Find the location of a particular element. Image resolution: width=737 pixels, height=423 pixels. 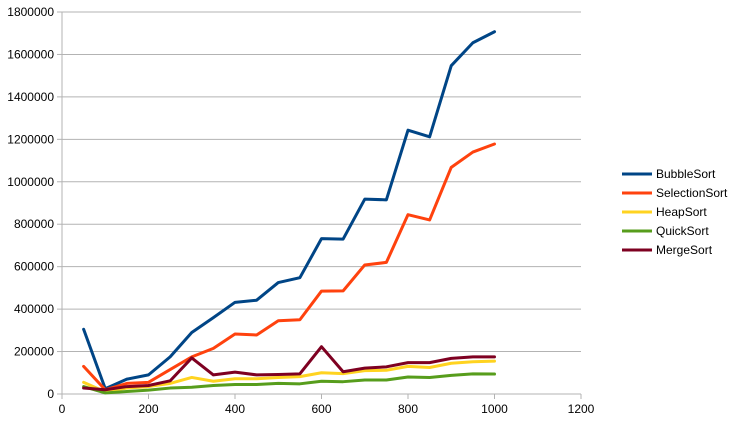

x-tick-label: 400 is located at coordinates (235, 409).